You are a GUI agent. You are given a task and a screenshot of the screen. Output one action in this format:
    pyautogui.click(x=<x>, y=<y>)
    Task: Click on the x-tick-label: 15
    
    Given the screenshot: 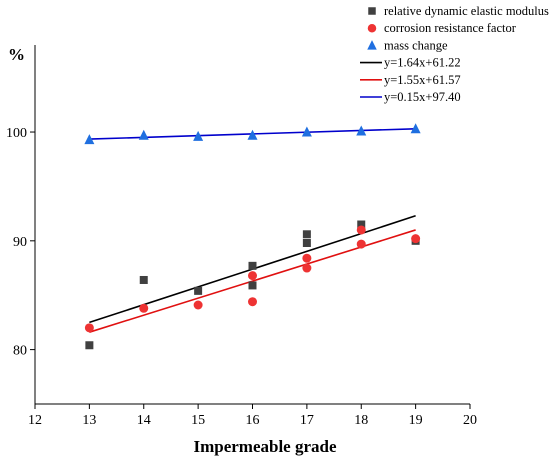 What is the action you would take?
    pyautogui.click(x=198, y=420)
    